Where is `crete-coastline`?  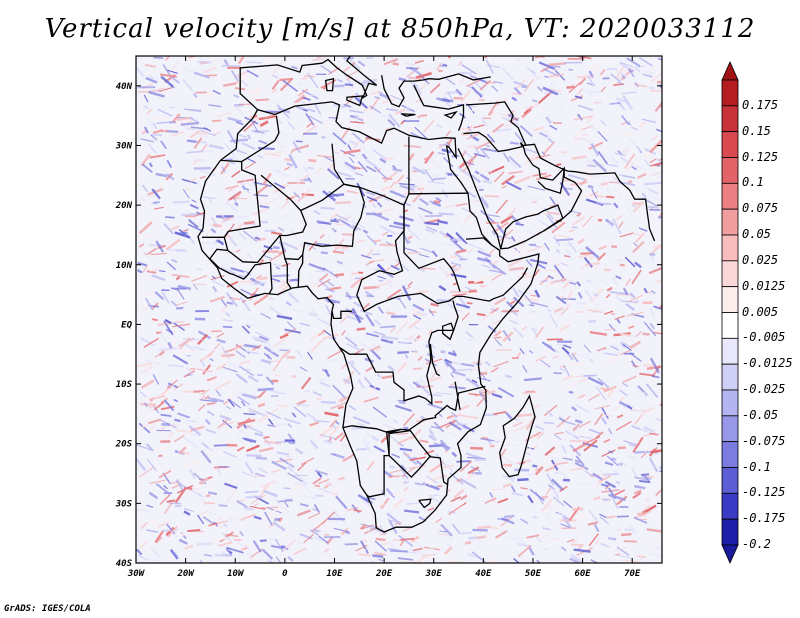
crete-coastline is located at coordinates (408, 115).